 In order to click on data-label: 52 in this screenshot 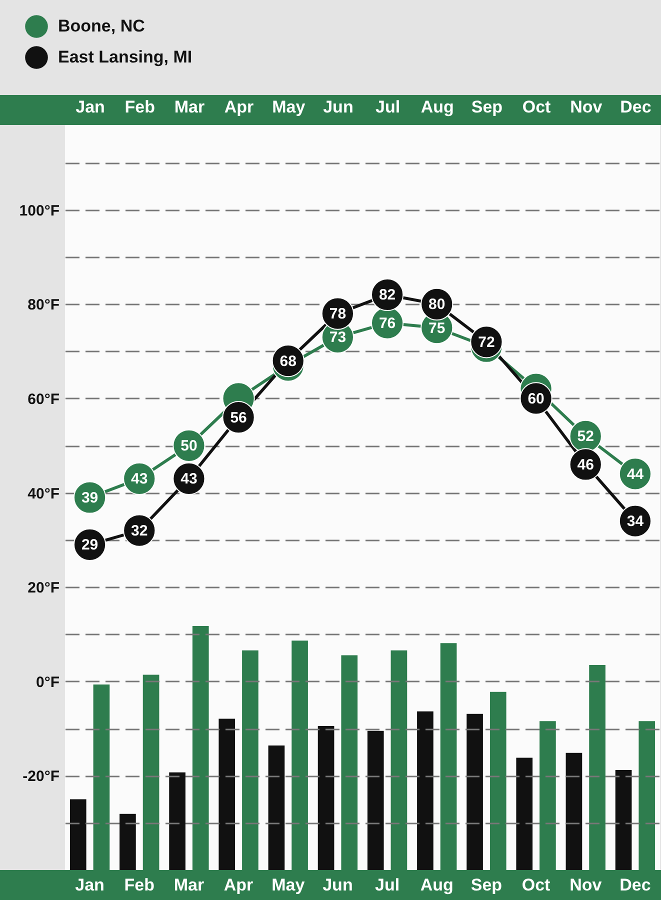, I will do `click(585, 437)`.